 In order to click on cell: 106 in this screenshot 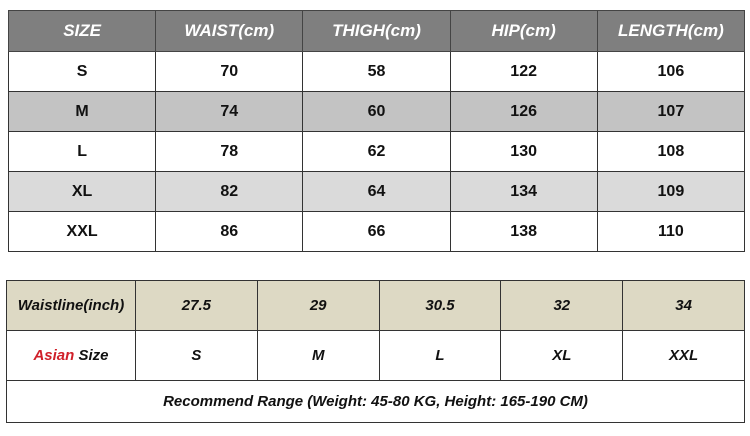, I will do `click(671, 71)`.